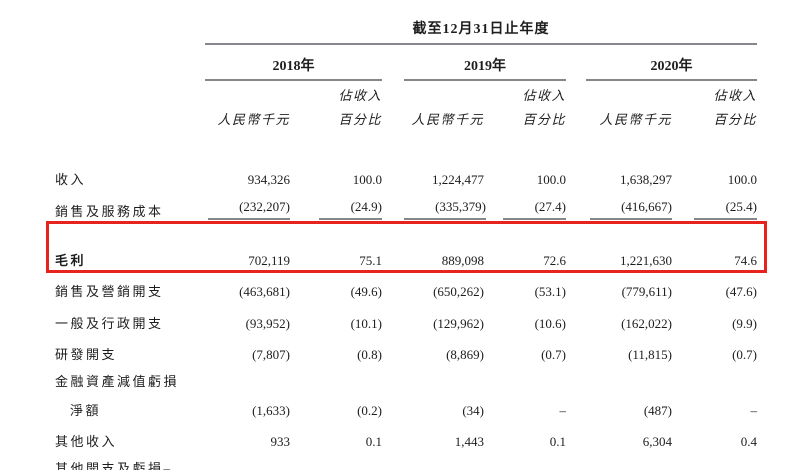 This screenshot has width=807, height=470. Describe the element at coordinates (114, 465) in the screenshot. I see `row-label: 其他開支及虧損–` at that location.